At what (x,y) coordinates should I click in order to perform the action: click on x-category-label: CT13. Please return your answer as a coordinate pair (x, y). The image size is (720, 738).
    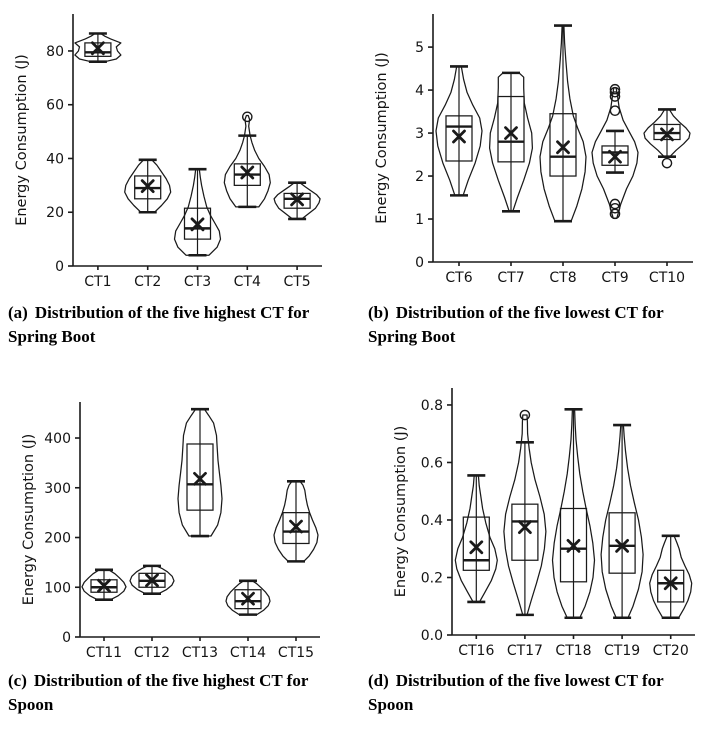
    Looking at the image, I should click on (200, 653).